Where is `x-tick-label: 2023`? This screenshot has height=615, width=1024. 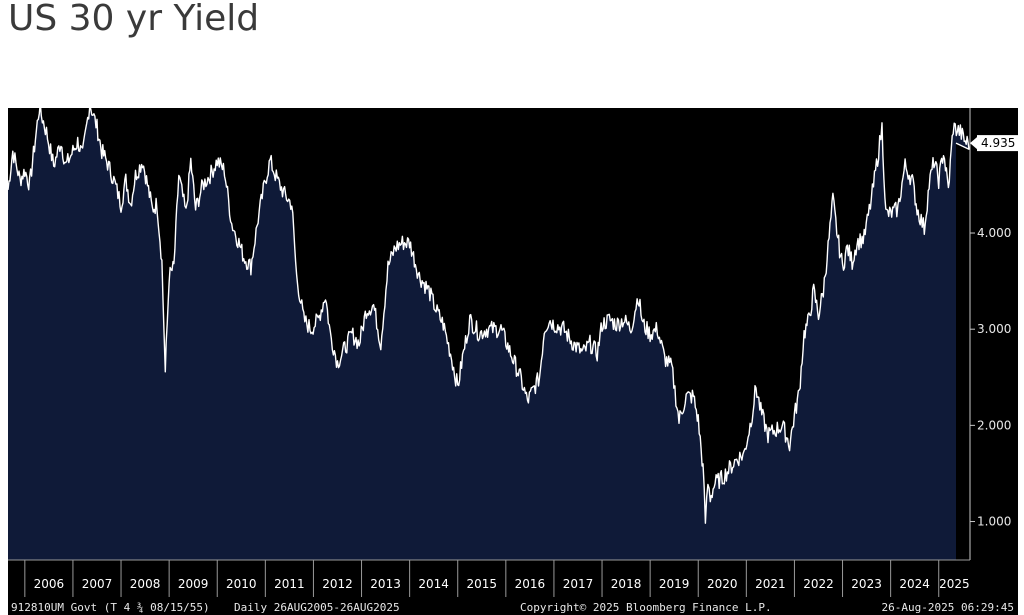 x-tick-label: 2023 is located at coordinates (866, 584).